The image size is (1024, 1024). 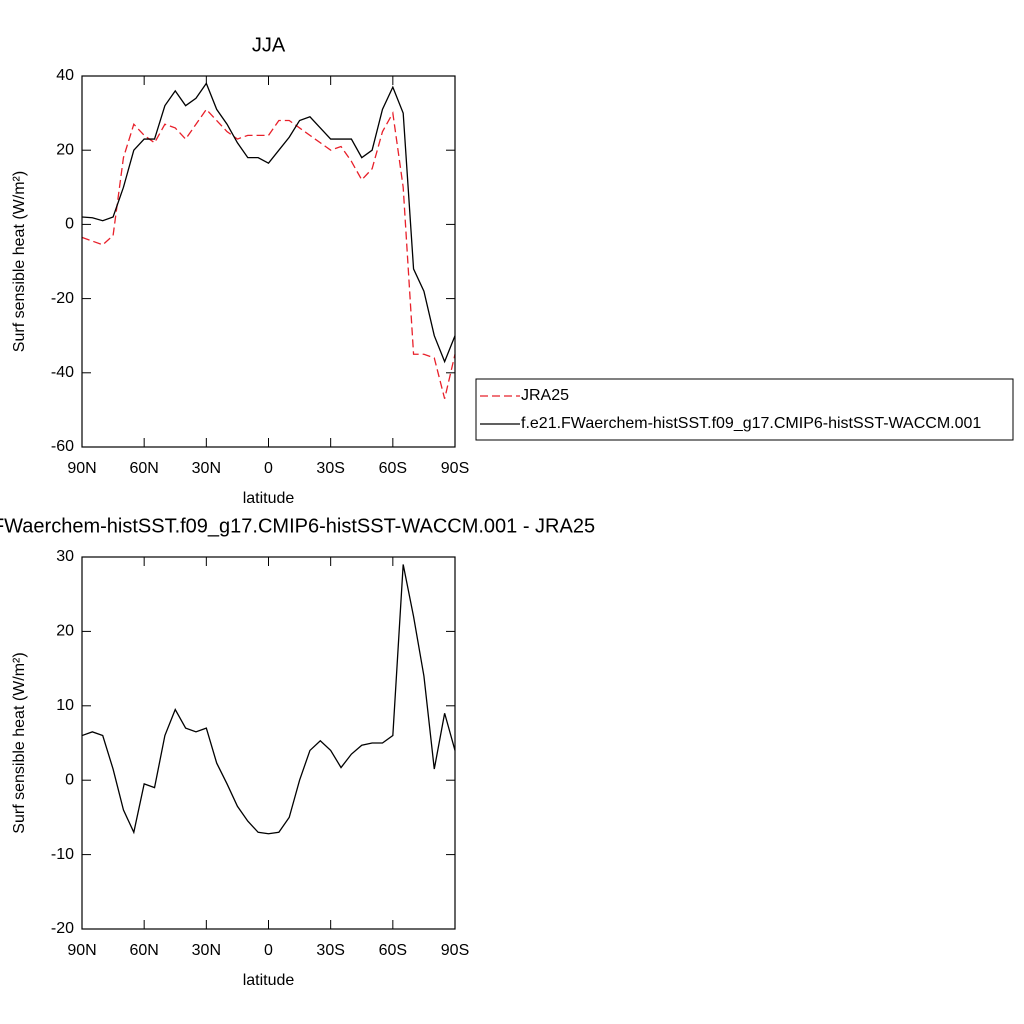 What do you see at coordinates (545, 395) in the screenshot?
I see `legend-label: JRA25` at bounding box center [545, 395].